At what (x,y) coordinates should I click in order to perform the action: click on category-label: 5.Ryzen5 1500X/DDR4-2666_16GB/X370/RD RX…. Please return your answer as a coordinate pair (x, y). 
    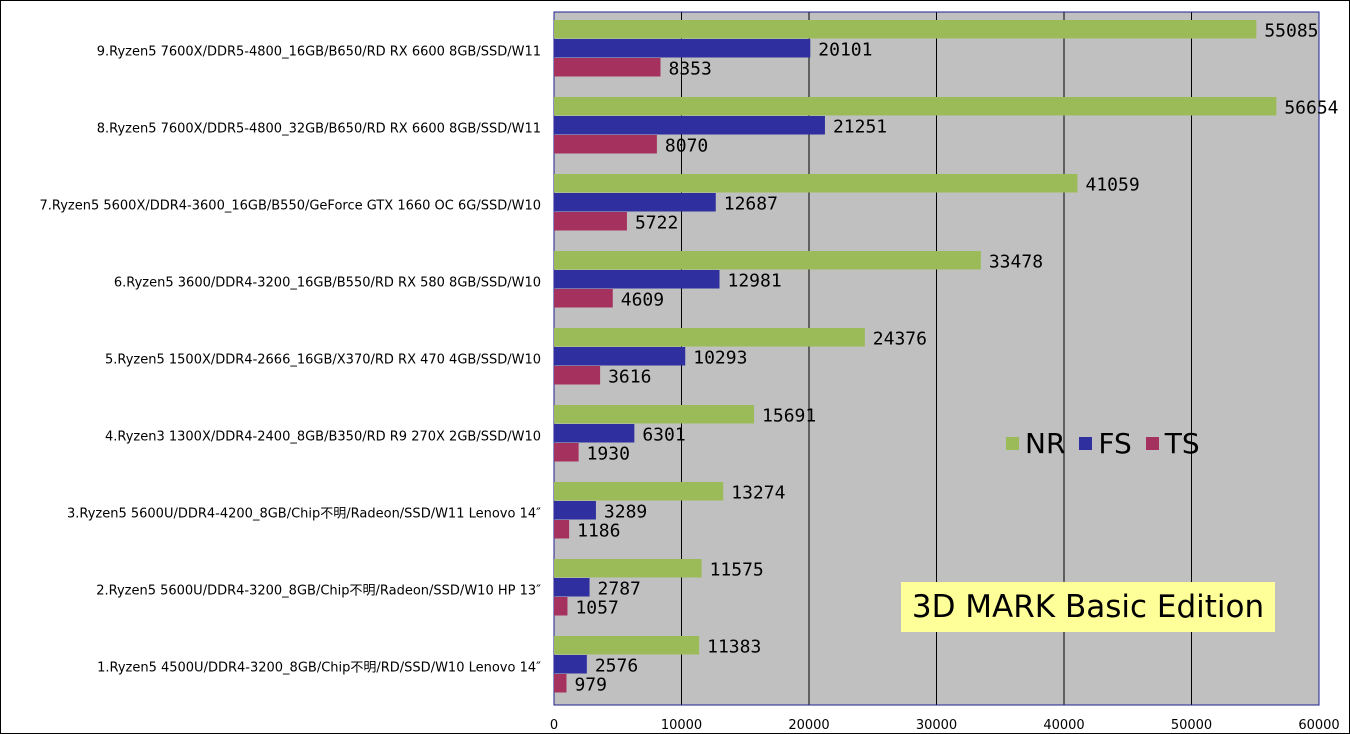
    Looking at the image, I should click on (323, 360).